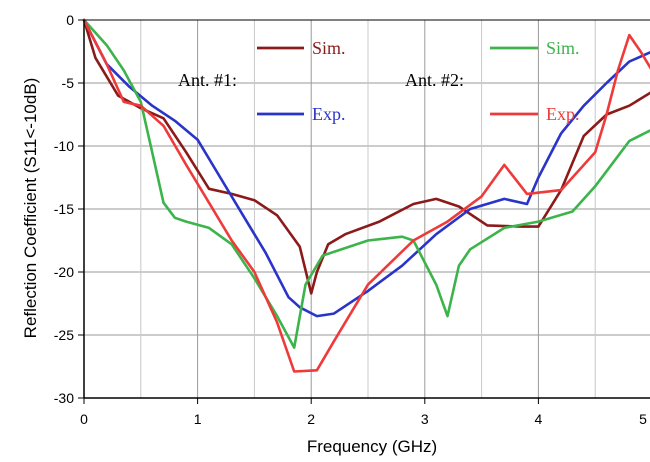  Describe the element at coordinates (425, 419) in the screenshot. I see `x-tick-label: 3` at that location.